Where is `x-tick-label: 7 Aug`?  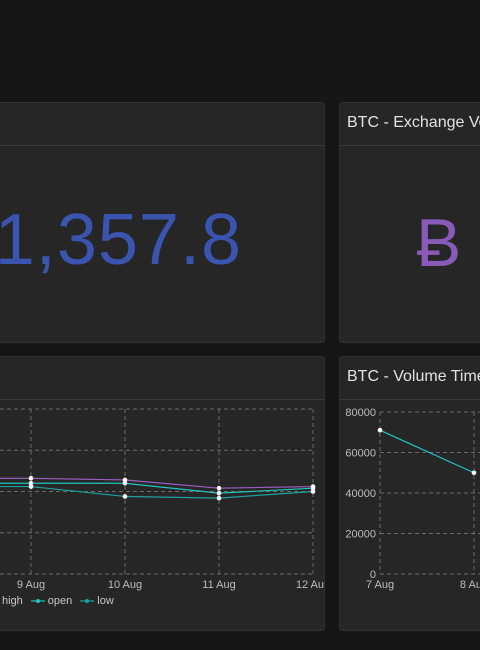 x-tick-label: 7 Aug is located at coordinates (380, 585).